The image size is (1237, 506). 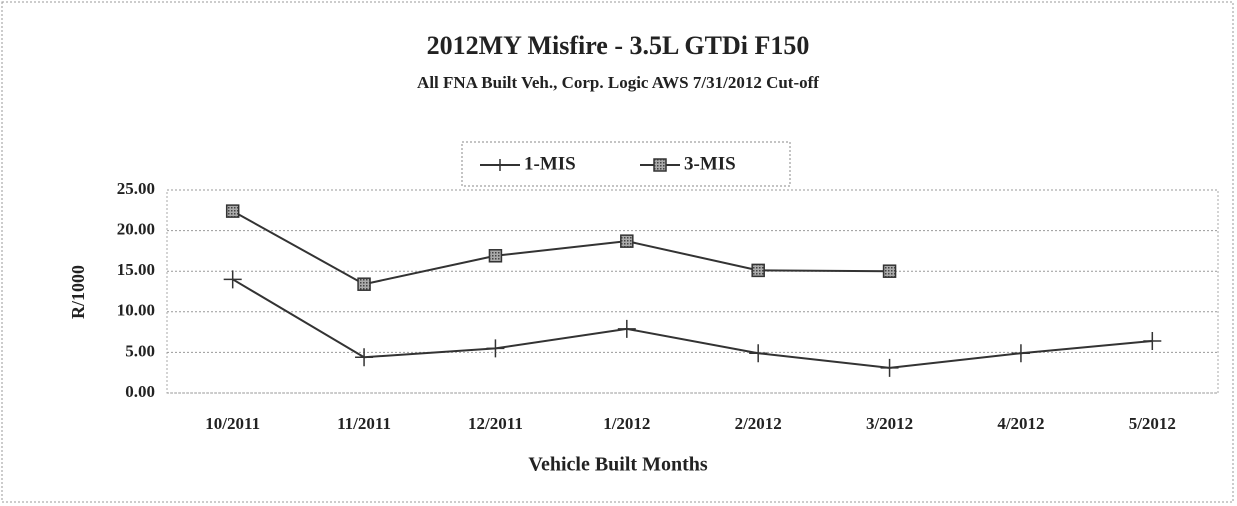 What do you see at coordinates (758, 423) in the screenshot?
I see `x-tick-label: 2/2012` at bounding box center [758, 423].